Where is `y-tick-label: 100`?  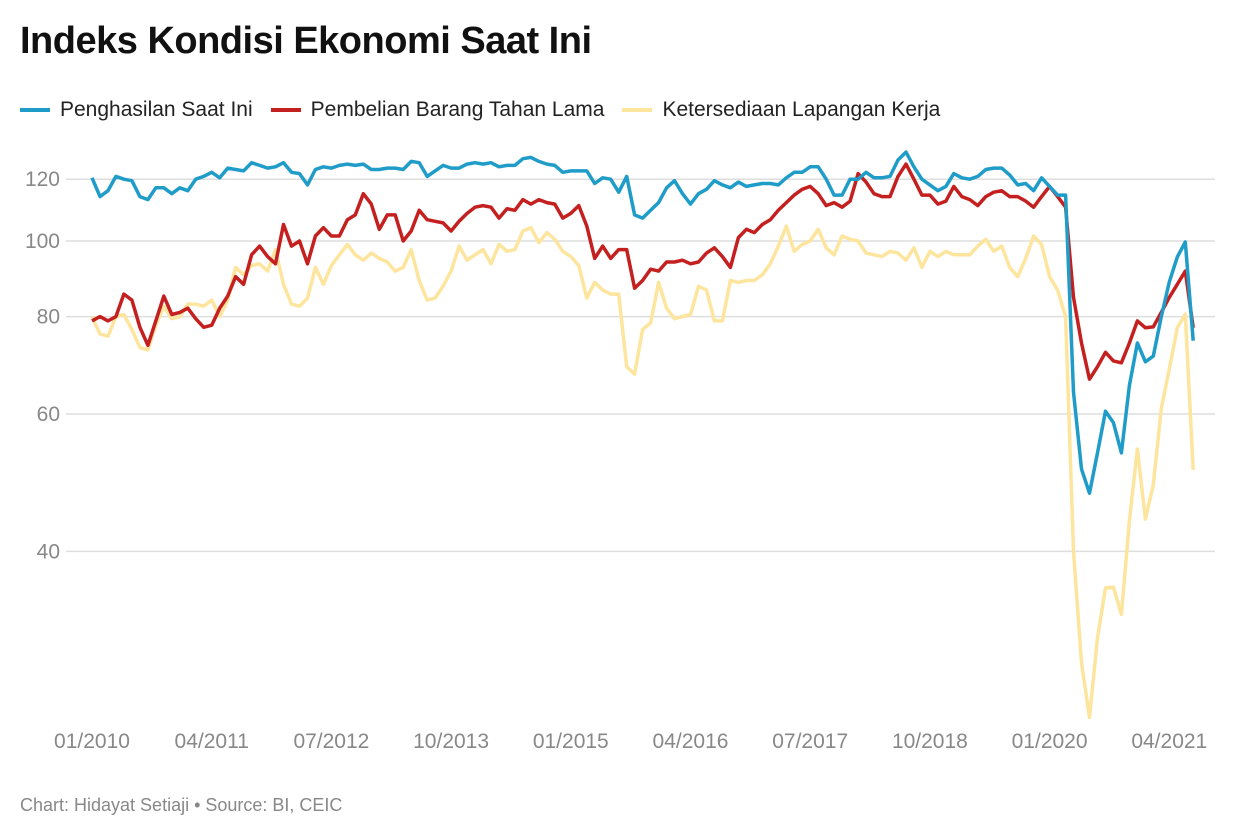
y-tick-label: 100 is located at coordinates (42, 241).